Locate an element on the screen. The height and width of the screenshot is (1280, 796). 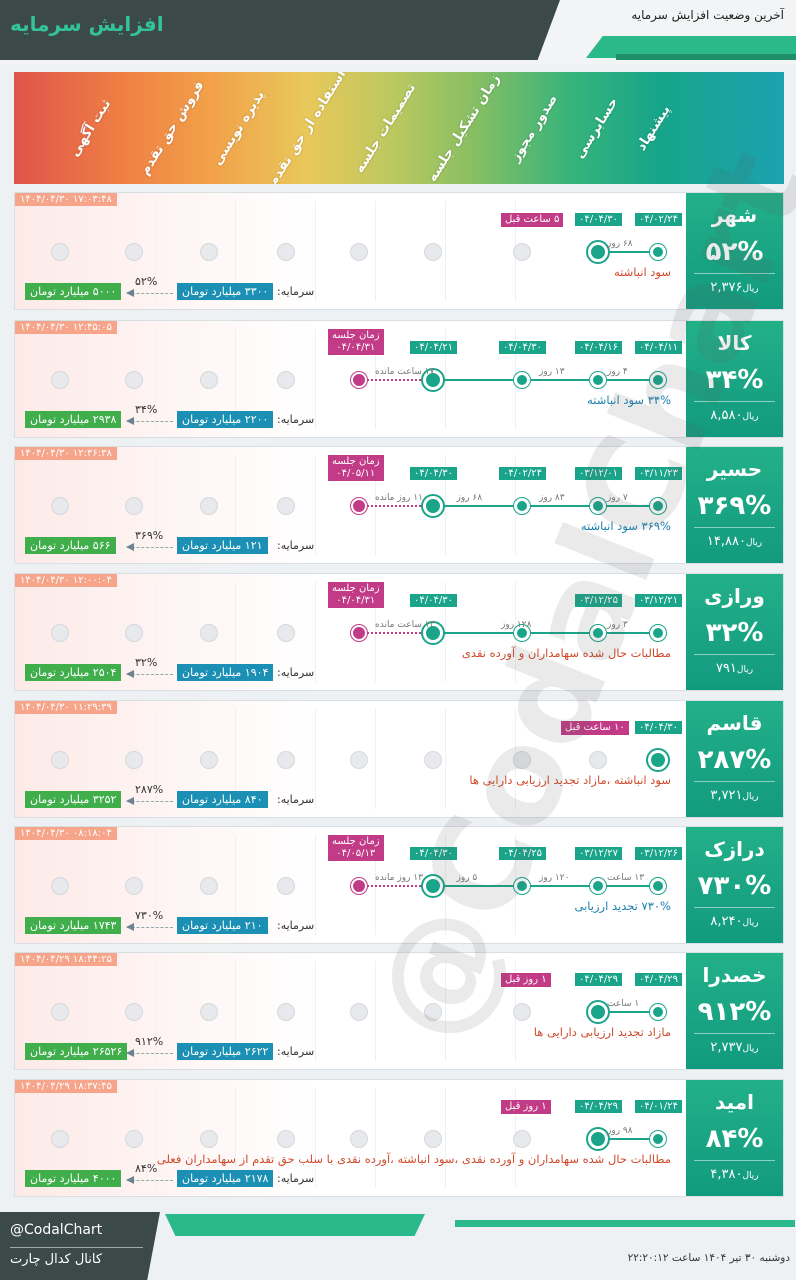
symbol-panel: درازک ۷۳۰% ریال۸,۲۴۰ is located at coordinates (734, 885).